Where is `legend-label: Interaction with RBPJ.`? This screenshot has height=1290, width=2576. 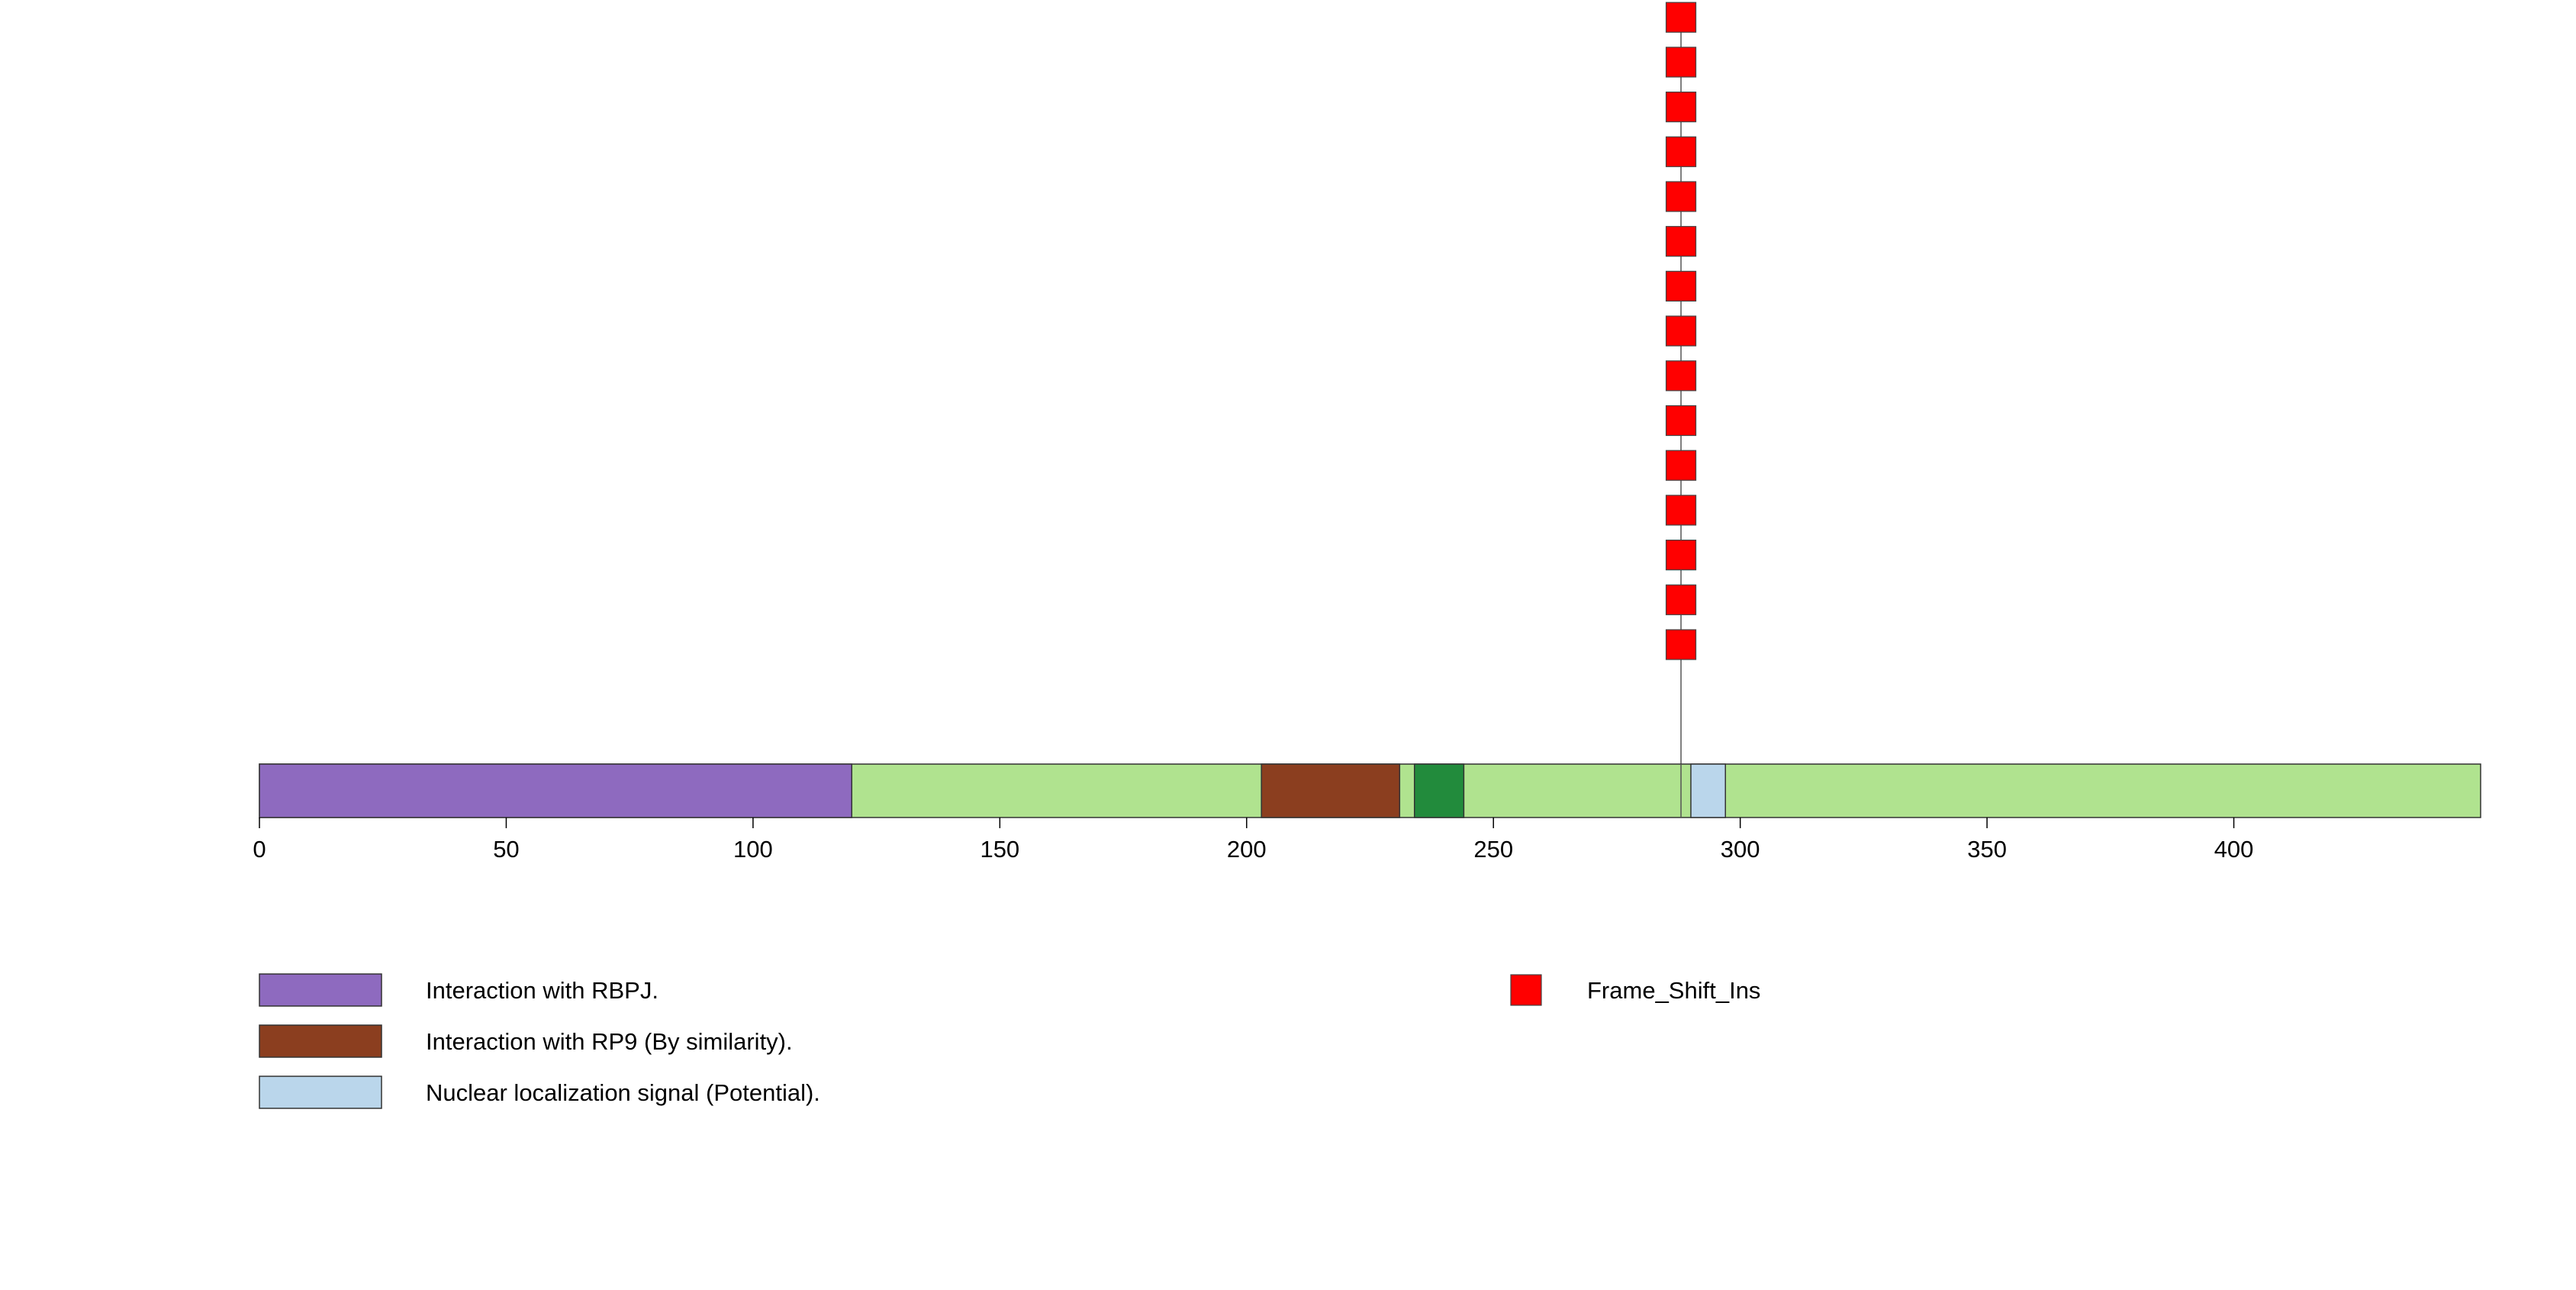 legend-label: Interaction with RBPJ. is located at coordinates (542, 991).